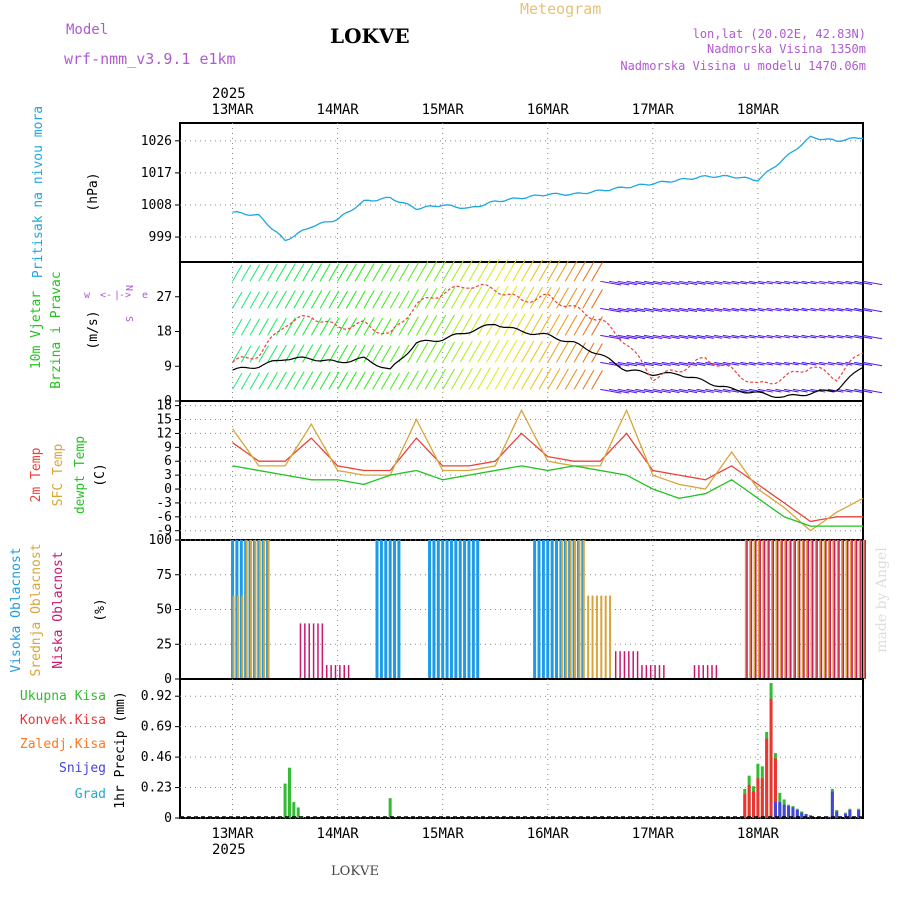  Describe the element at coordinates (229, 94) in the screenshot. I see `top-year-label: 2025` at that location.